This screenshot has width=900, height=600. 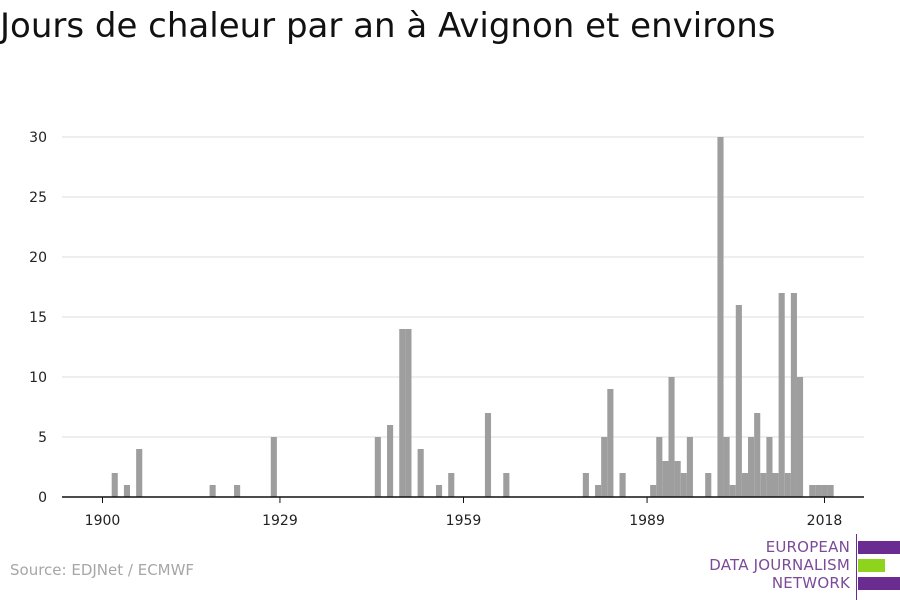 I want to click on edjnet-logo: EUROPEAN DATA JOURNALISM NETWORK, so click(x=800, y=567).